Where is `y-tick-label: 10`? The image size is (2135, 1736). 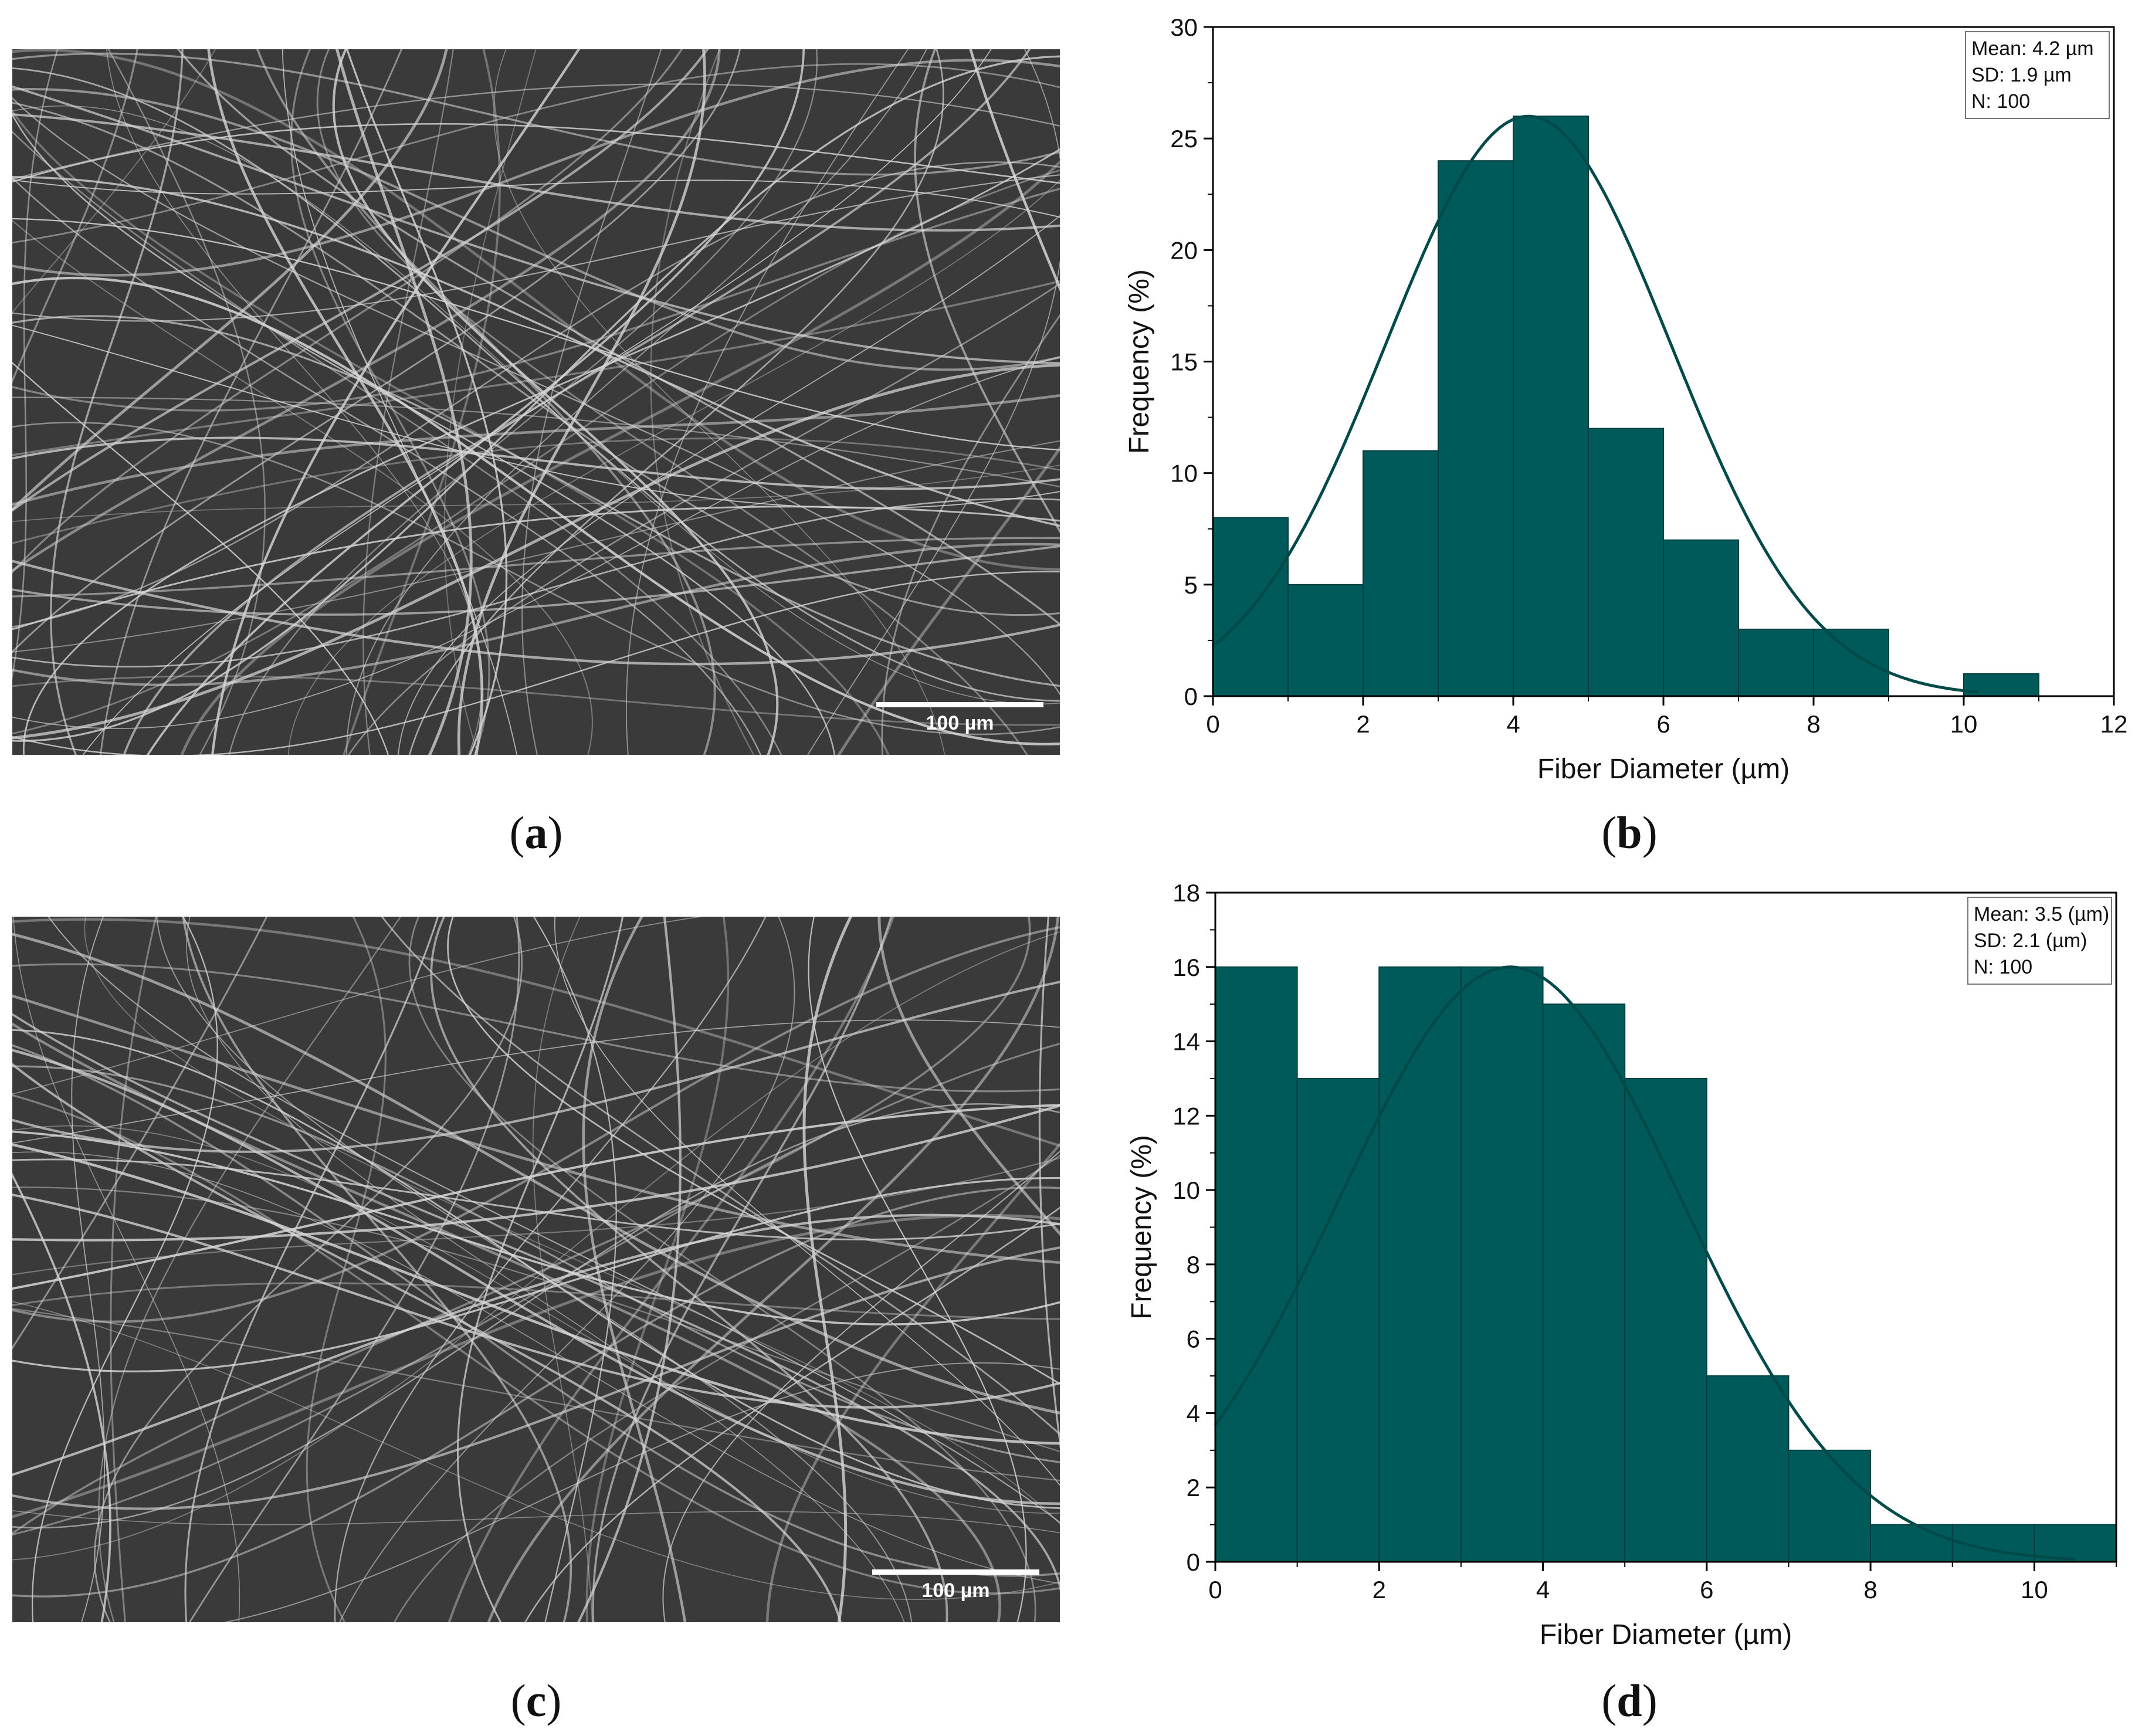 y-tick-label: 10 is located at coordinates (1186, 1190).